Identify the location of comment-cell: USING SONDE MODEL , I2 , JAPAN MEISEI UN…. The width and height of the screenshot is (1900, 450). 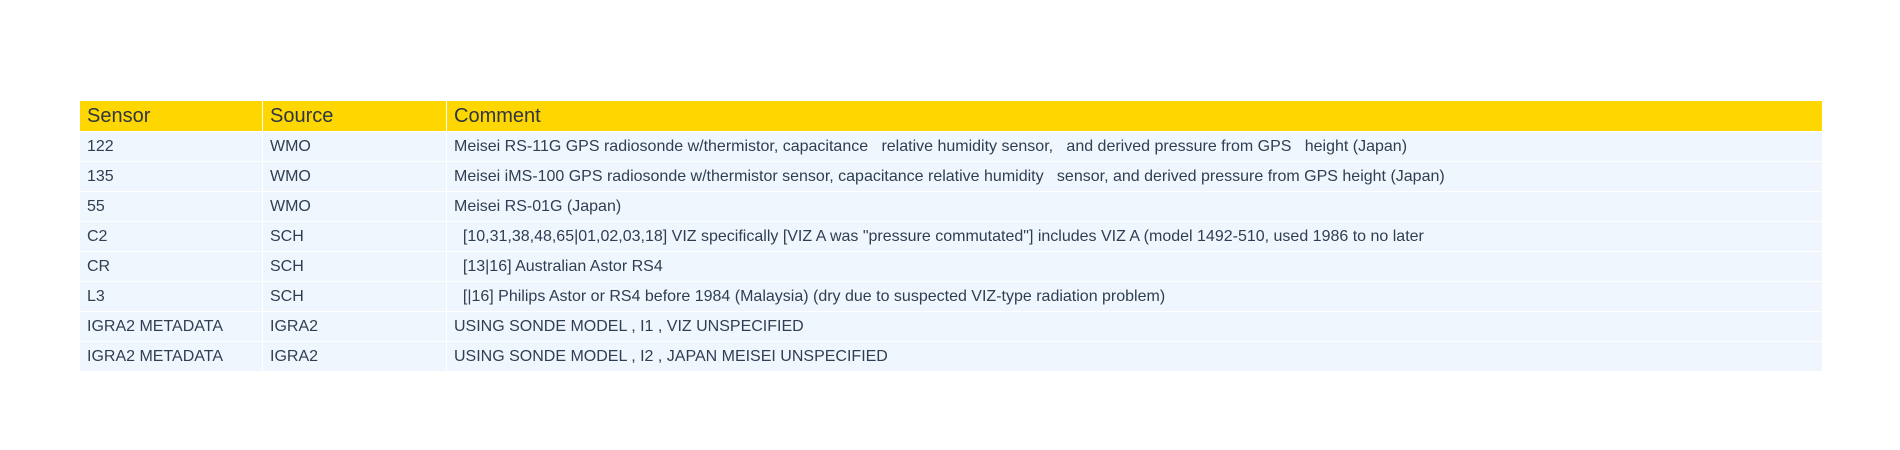
(1134, 356).